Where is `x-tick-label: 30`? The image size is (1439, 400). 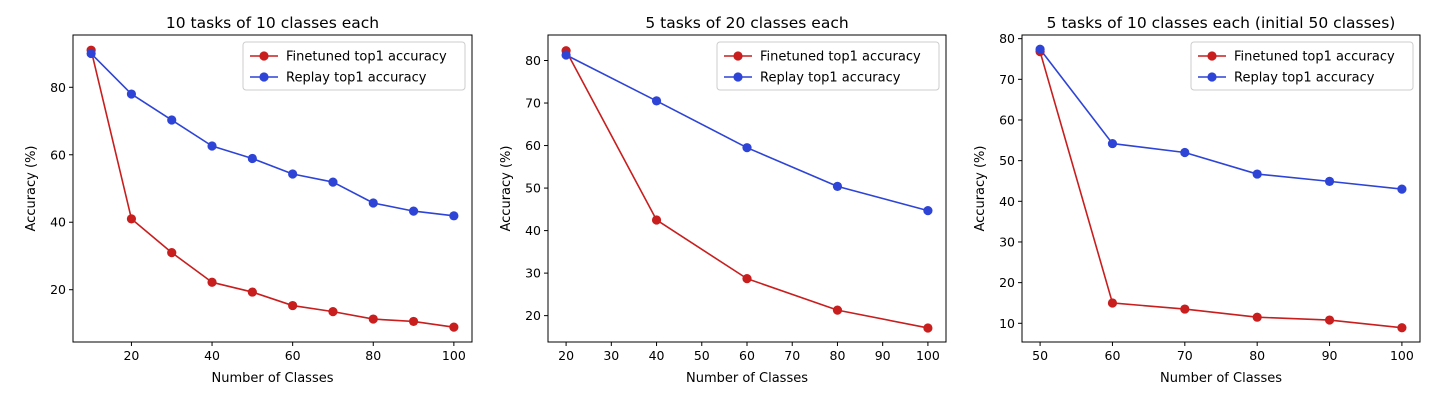 x-tick-label: 30 is located at coordinates (611, 355).